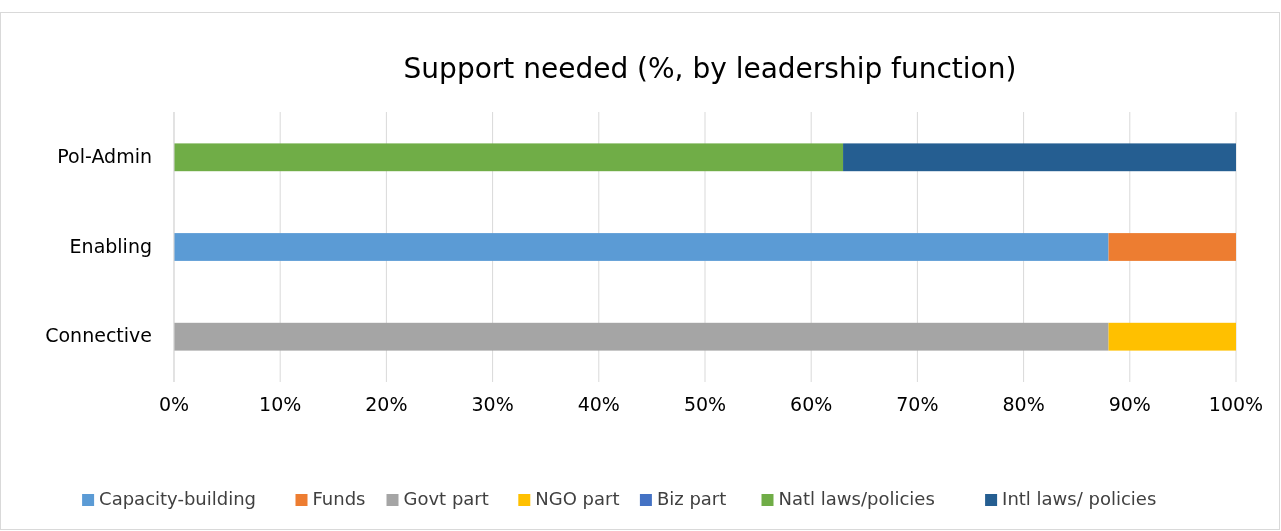 This screenshot has width=1281, height=531. I want to click on x-tick-label: 40%, so click(598, 404).